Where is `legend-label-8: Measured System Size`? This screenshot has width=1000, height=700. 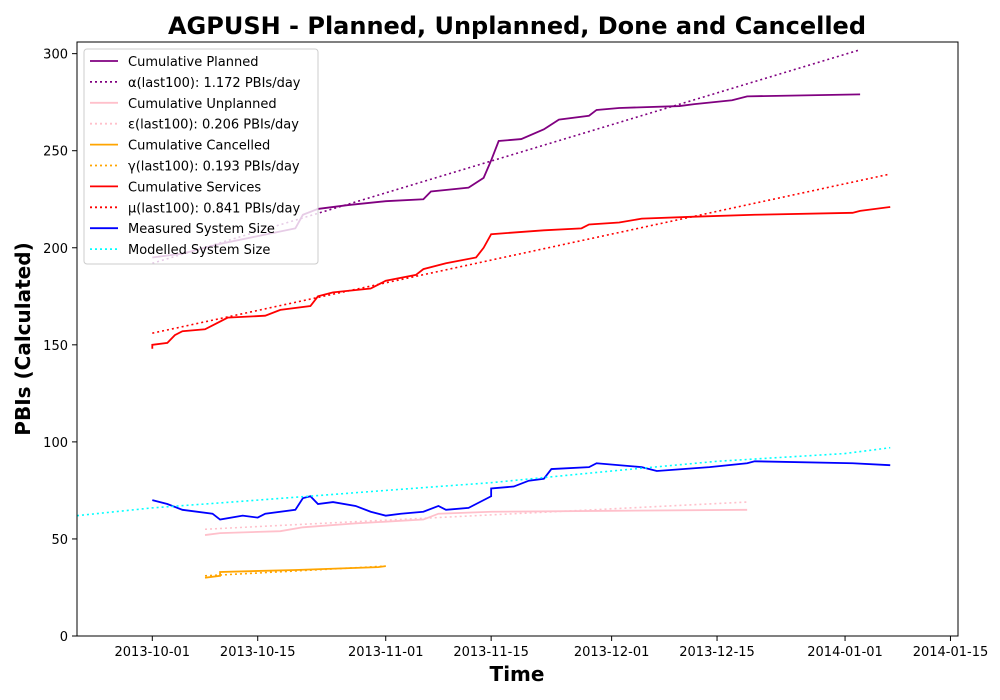
legend-label-8: Measured System Size is located at coordinates (201, 229).